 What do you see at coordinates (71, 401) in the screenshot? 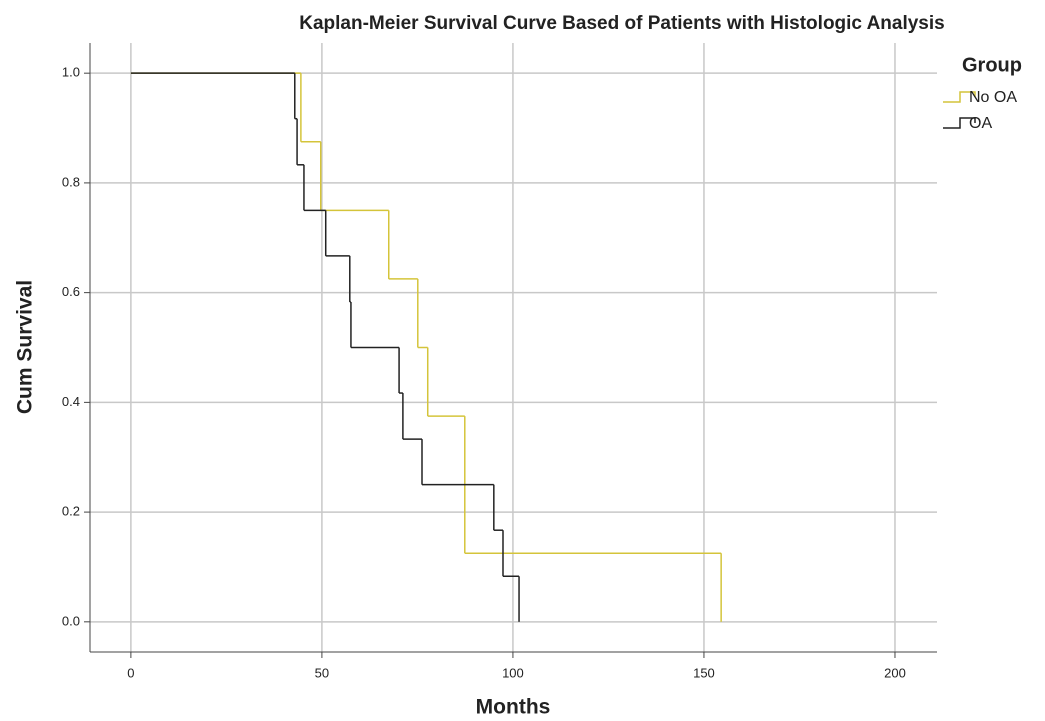
I see `y-tick-label: 0.4` at bounding box center [71, 401].